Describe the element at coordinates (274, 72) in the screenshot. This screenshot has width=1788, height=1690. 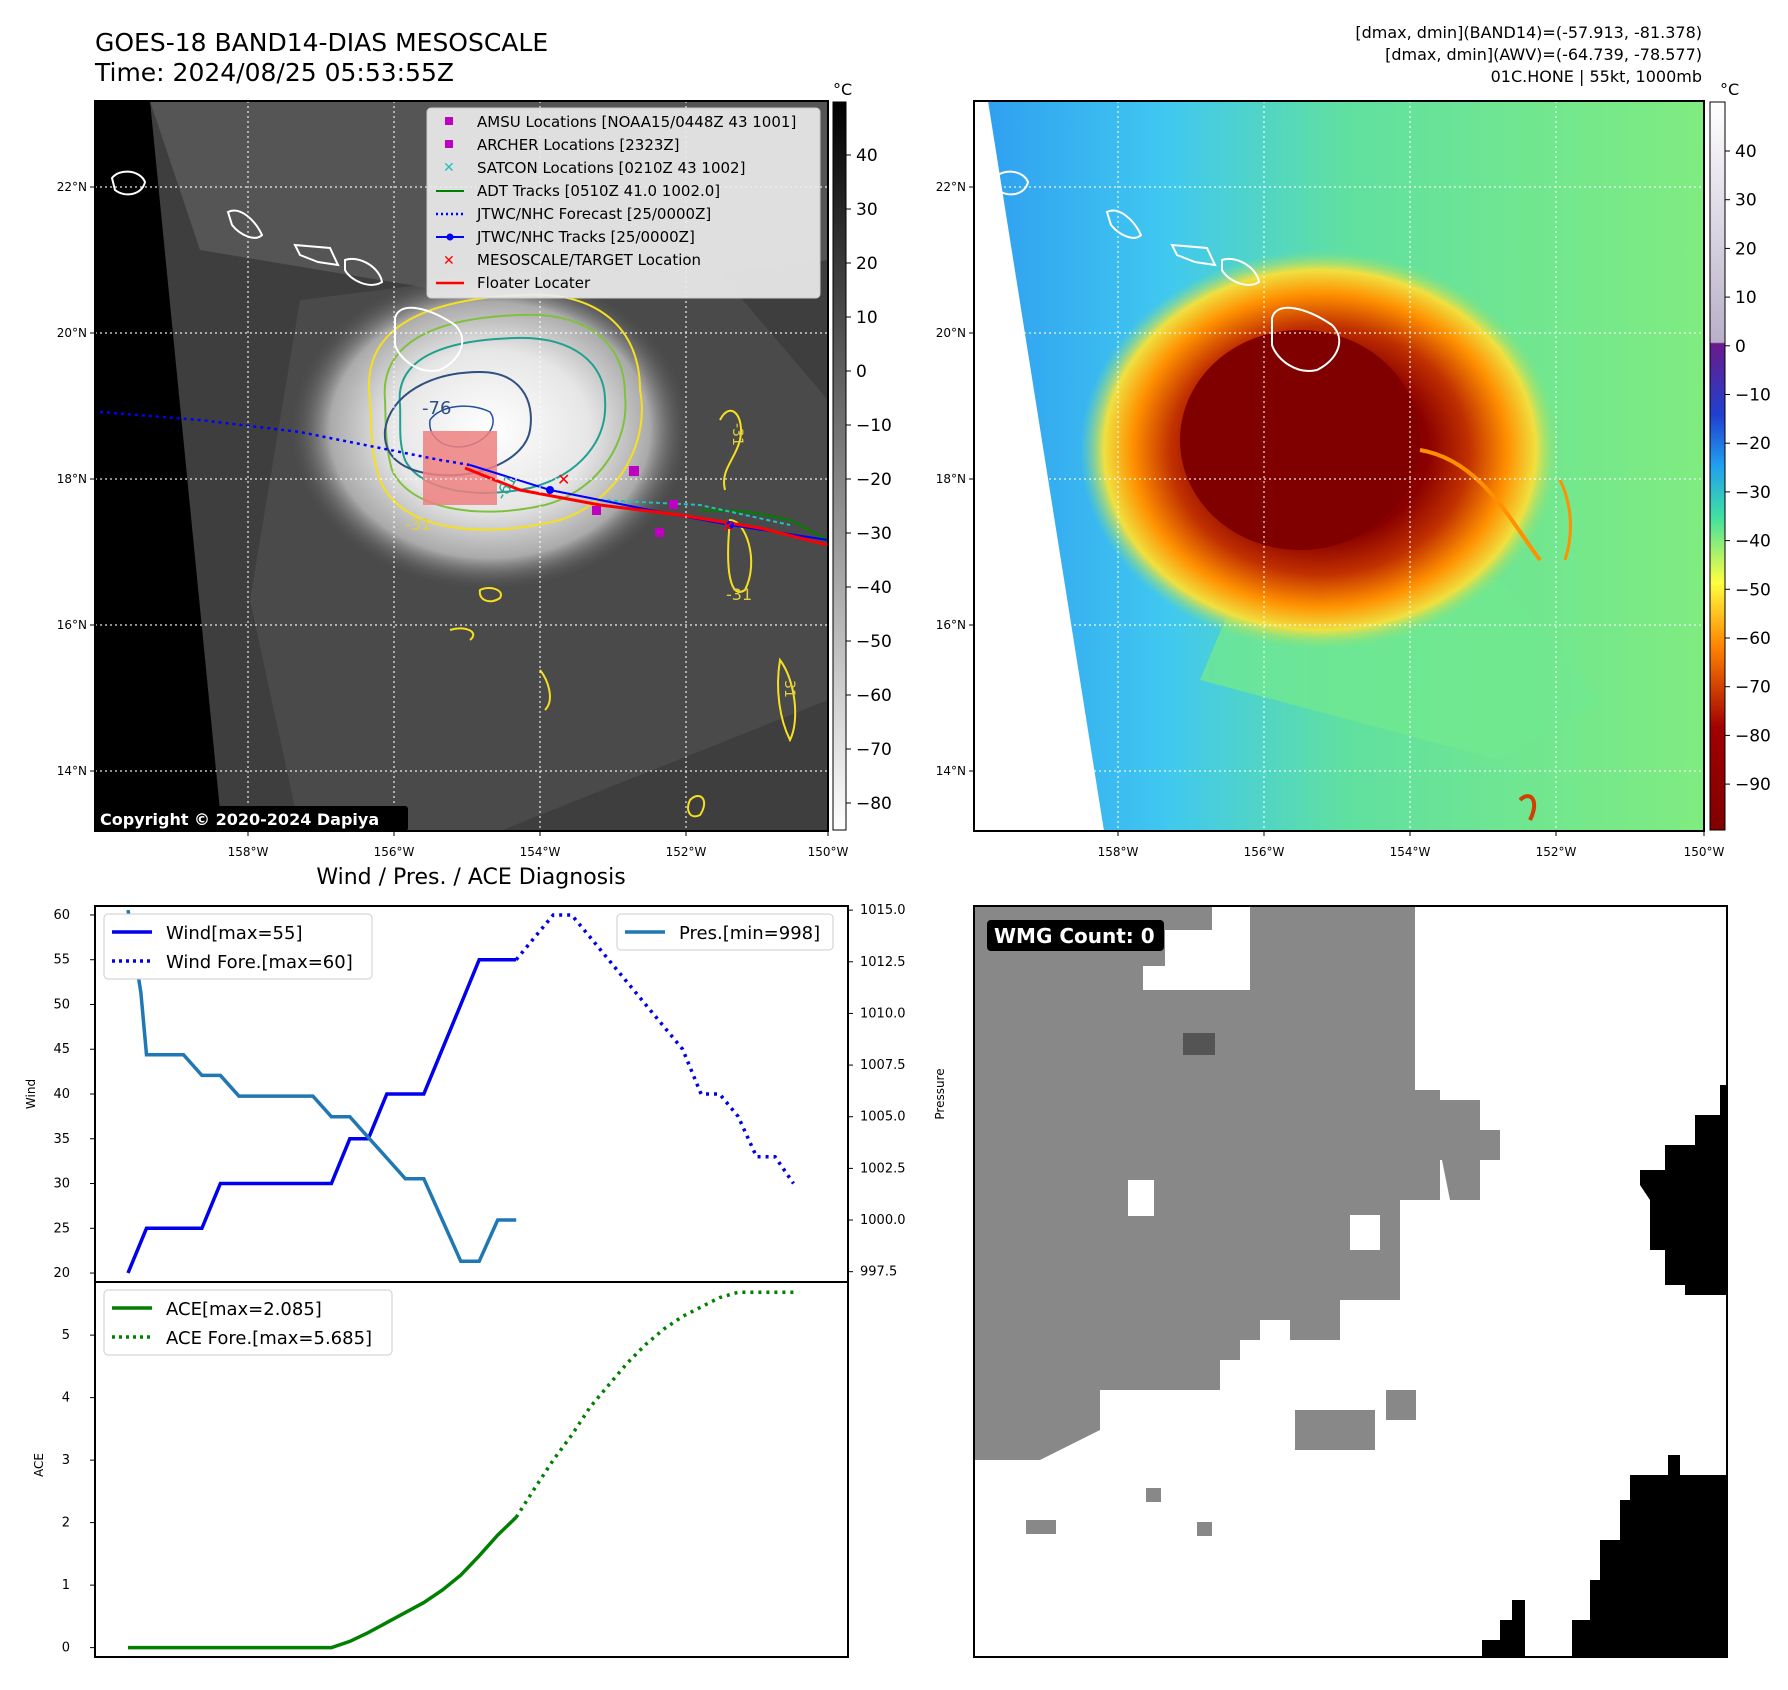
I see `figure-timestamp: Time: 2024/08/25 05:53:55Z` at that location.